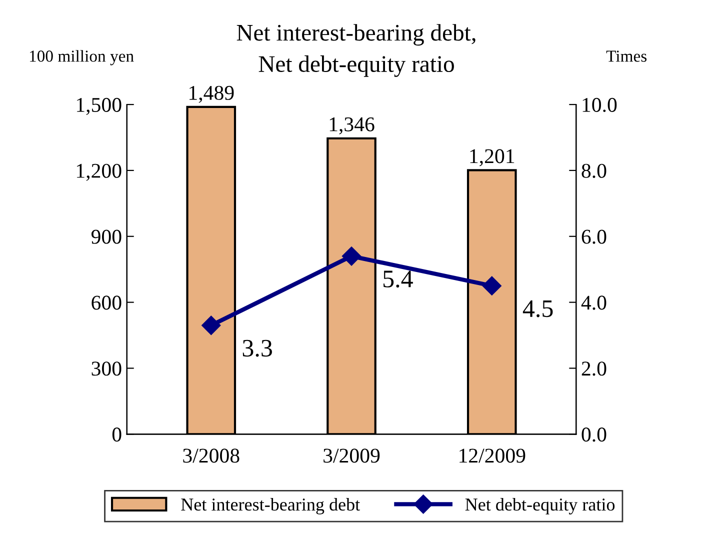  What do you see at coordinates (211, 455) in the screenshot?
I see `x-tick-label: 3/2008` at bounding box center [211, 455].